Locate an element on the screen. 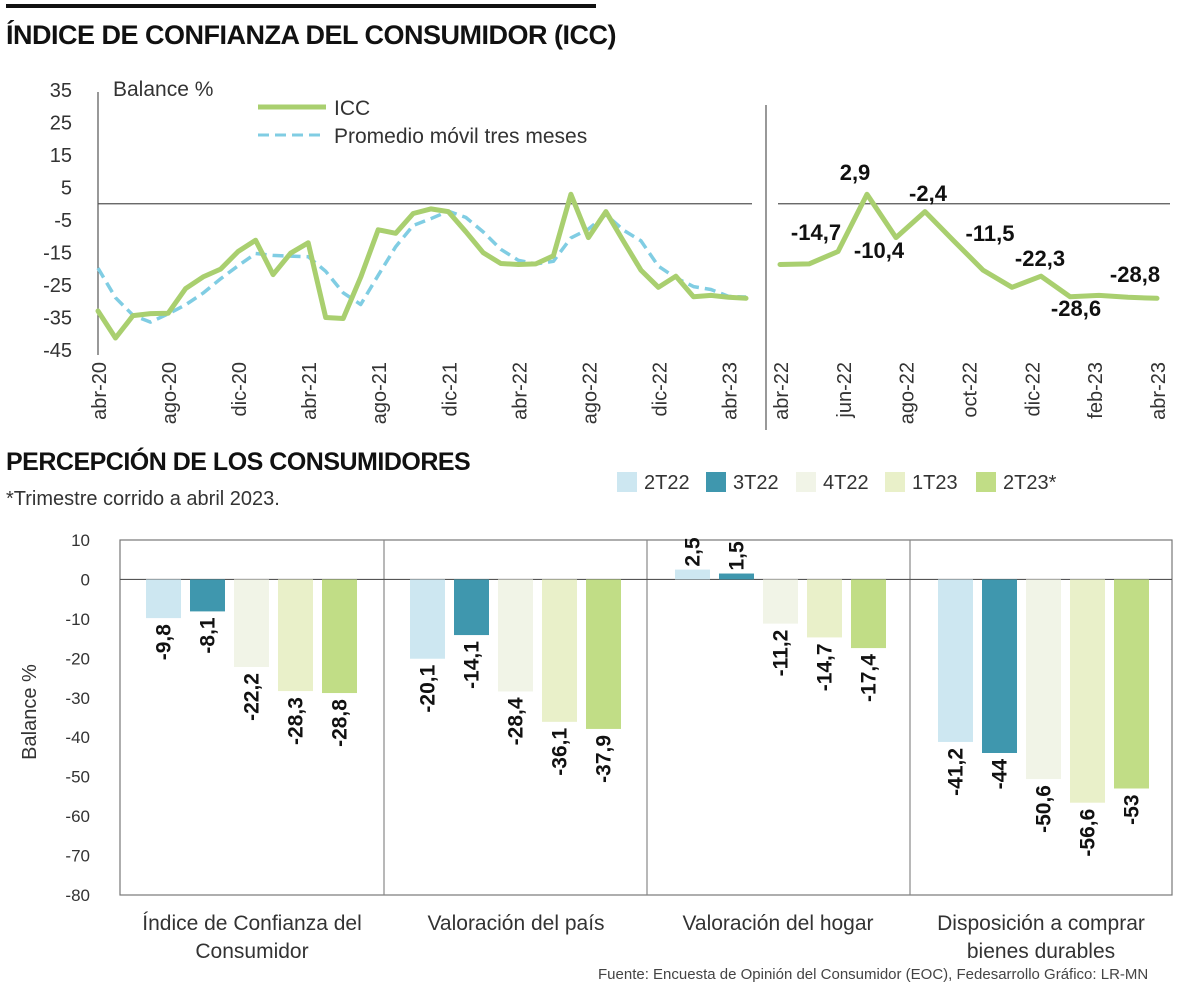 The image size is (1200, 990). category-label: bienes durables is located at coordinates (1041, 951).